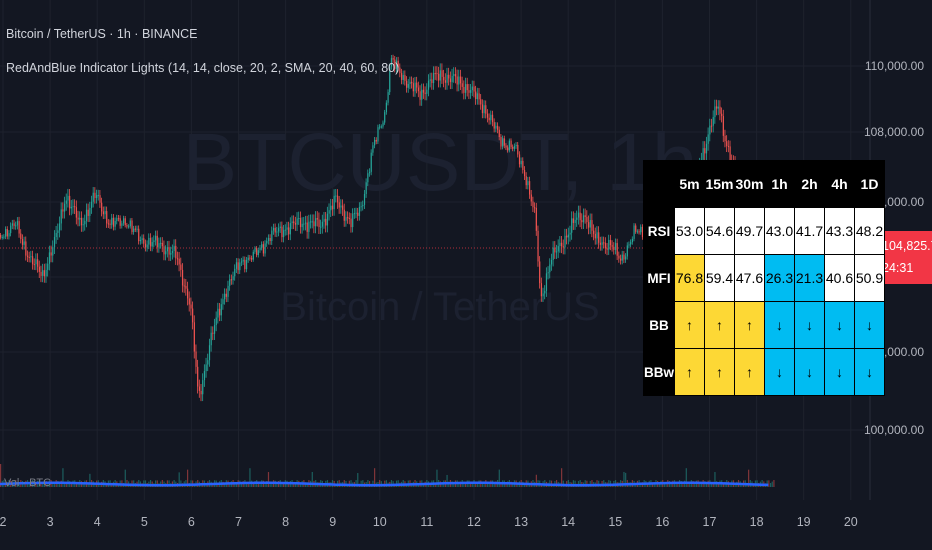 This screenshot has height=550, width=932. I want to click on timeframe-header-1D: 1D, so click(869, 184).